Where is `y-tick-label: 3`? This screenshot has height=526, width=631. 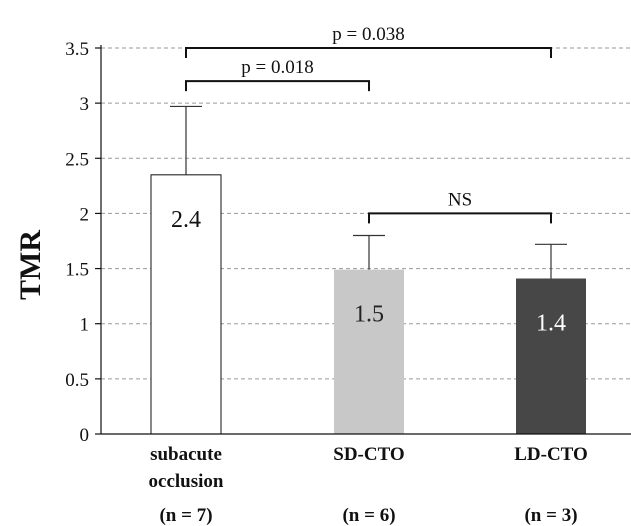
y-tick-label: 3 is located at coordinates (85, 104).